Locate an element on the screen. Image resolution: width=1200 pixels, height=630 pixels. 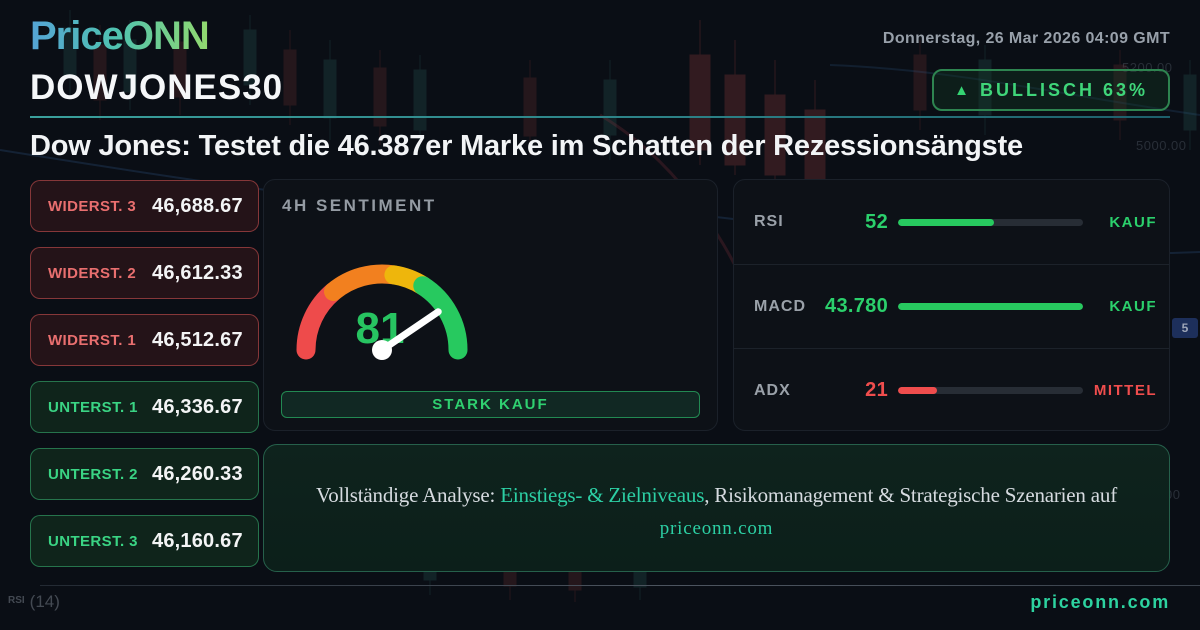
adx-status: MITTEL is located at coordinates (1125, 390).